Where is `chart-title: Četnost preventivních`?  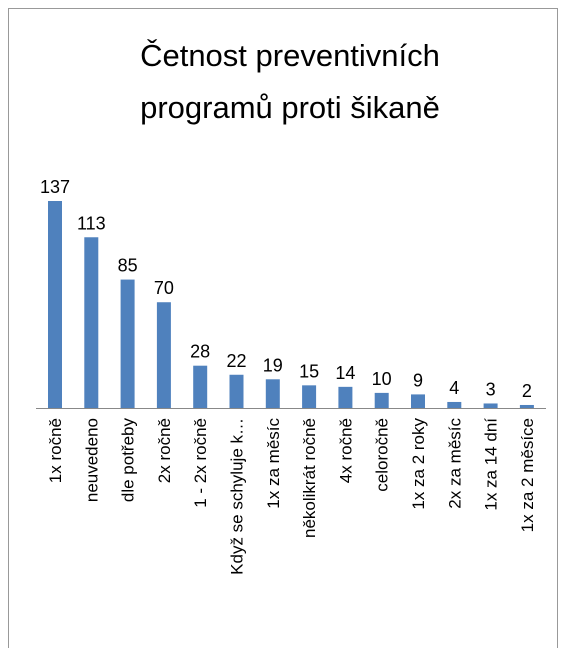
chart-title: Četnost preventivních is located at coordinates (290, 55).